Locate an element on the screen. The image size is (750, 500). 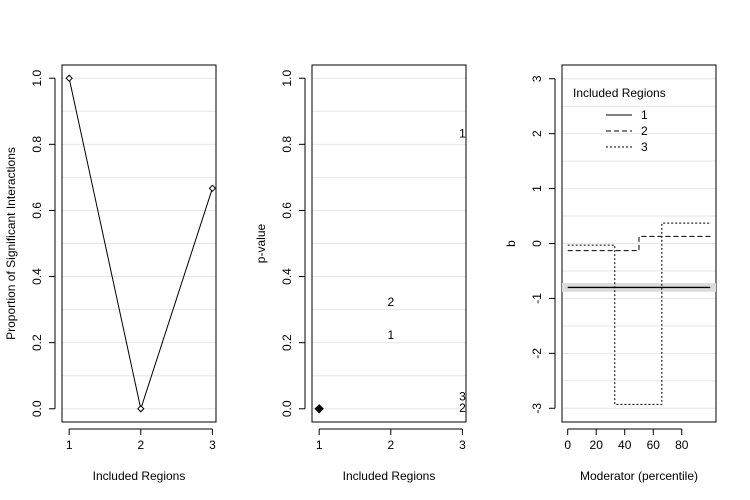
x-tick-label: 40 is located at coordinates (625, 445).